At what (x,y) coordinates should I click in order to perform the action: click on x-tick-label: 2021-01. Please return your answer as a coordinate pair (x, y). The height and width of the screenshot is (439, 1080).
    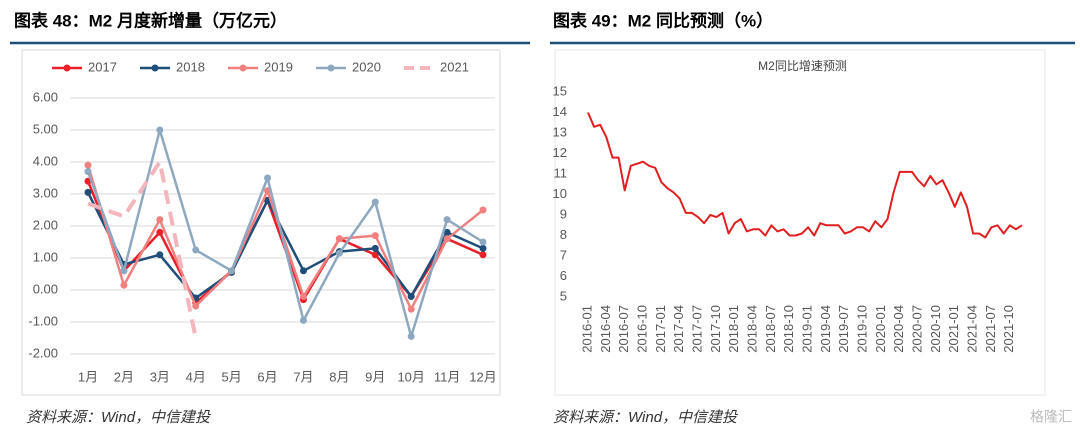
    Looking at the image, I should click on (953, 329).